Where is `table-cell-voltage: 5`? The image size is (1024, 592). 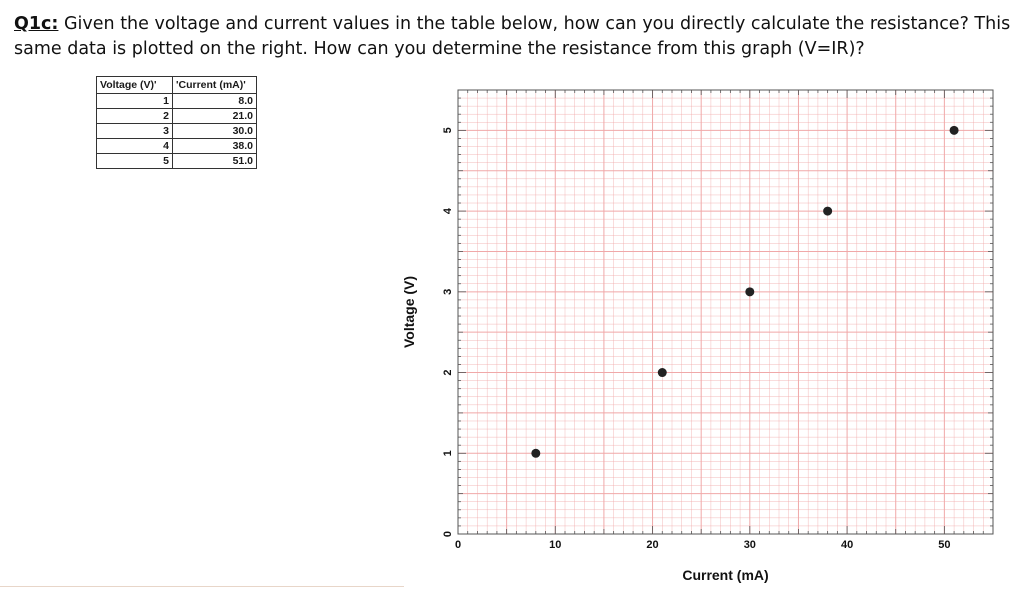 table-cell-voltage: 5 is located at coordinates (134, 161).